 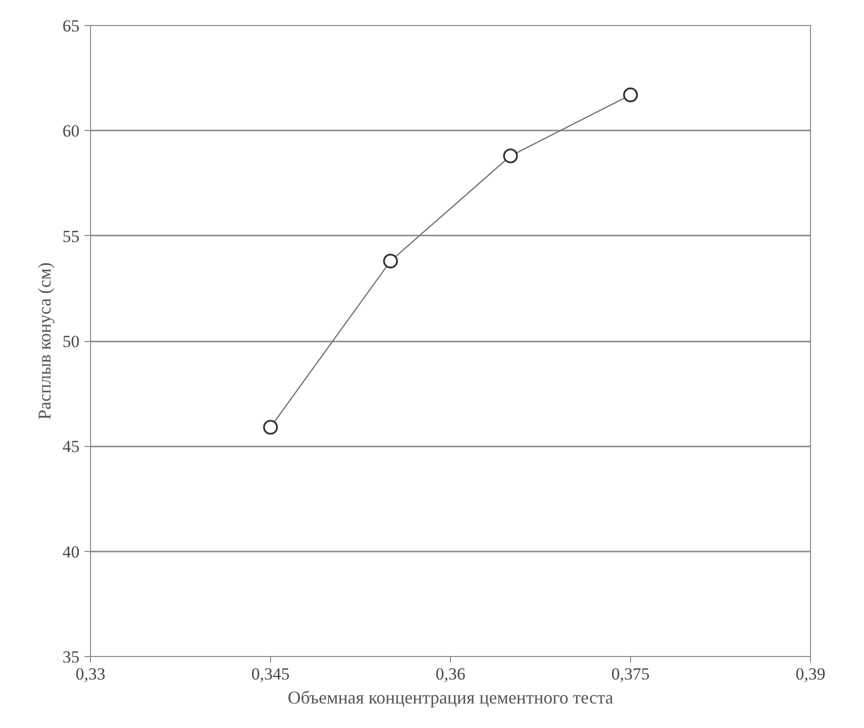 I want to click on x-tick-label: 0,33, so click(x=91, y=674).